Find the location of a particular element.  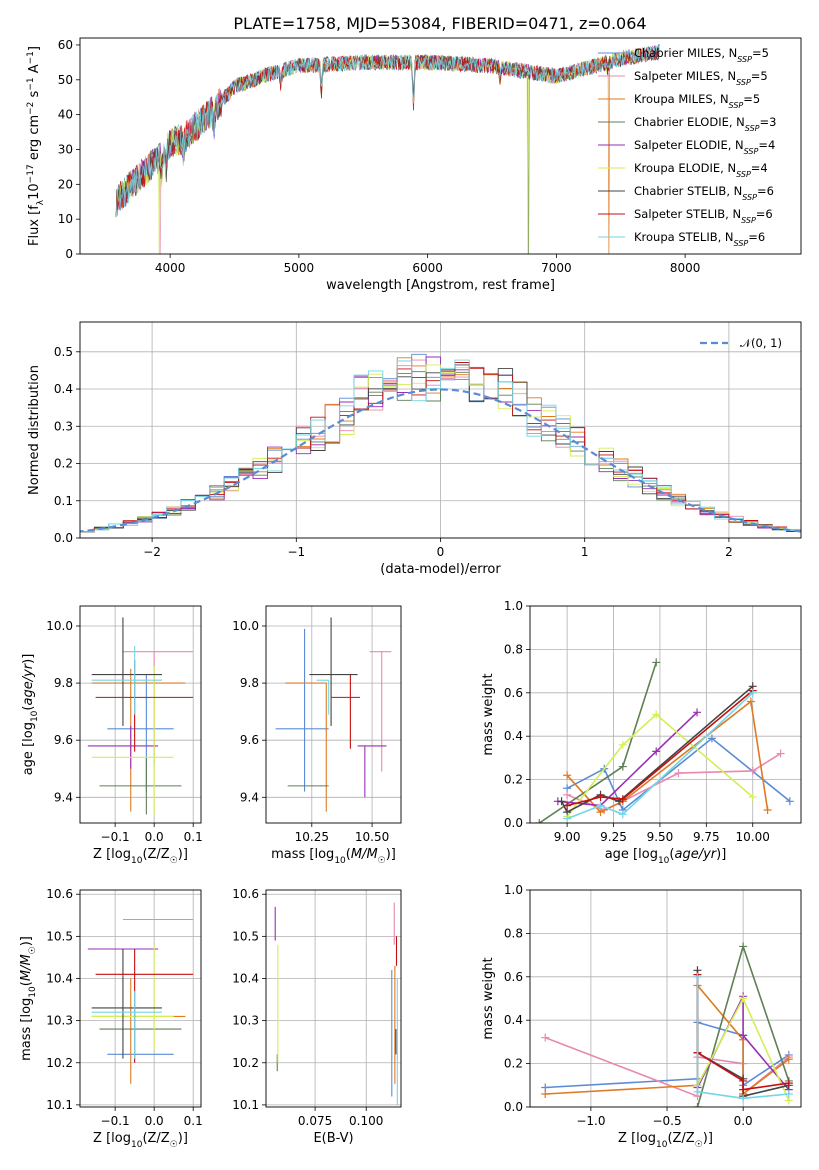

x-tick-label: −1 is located at coordinates (296, 552).